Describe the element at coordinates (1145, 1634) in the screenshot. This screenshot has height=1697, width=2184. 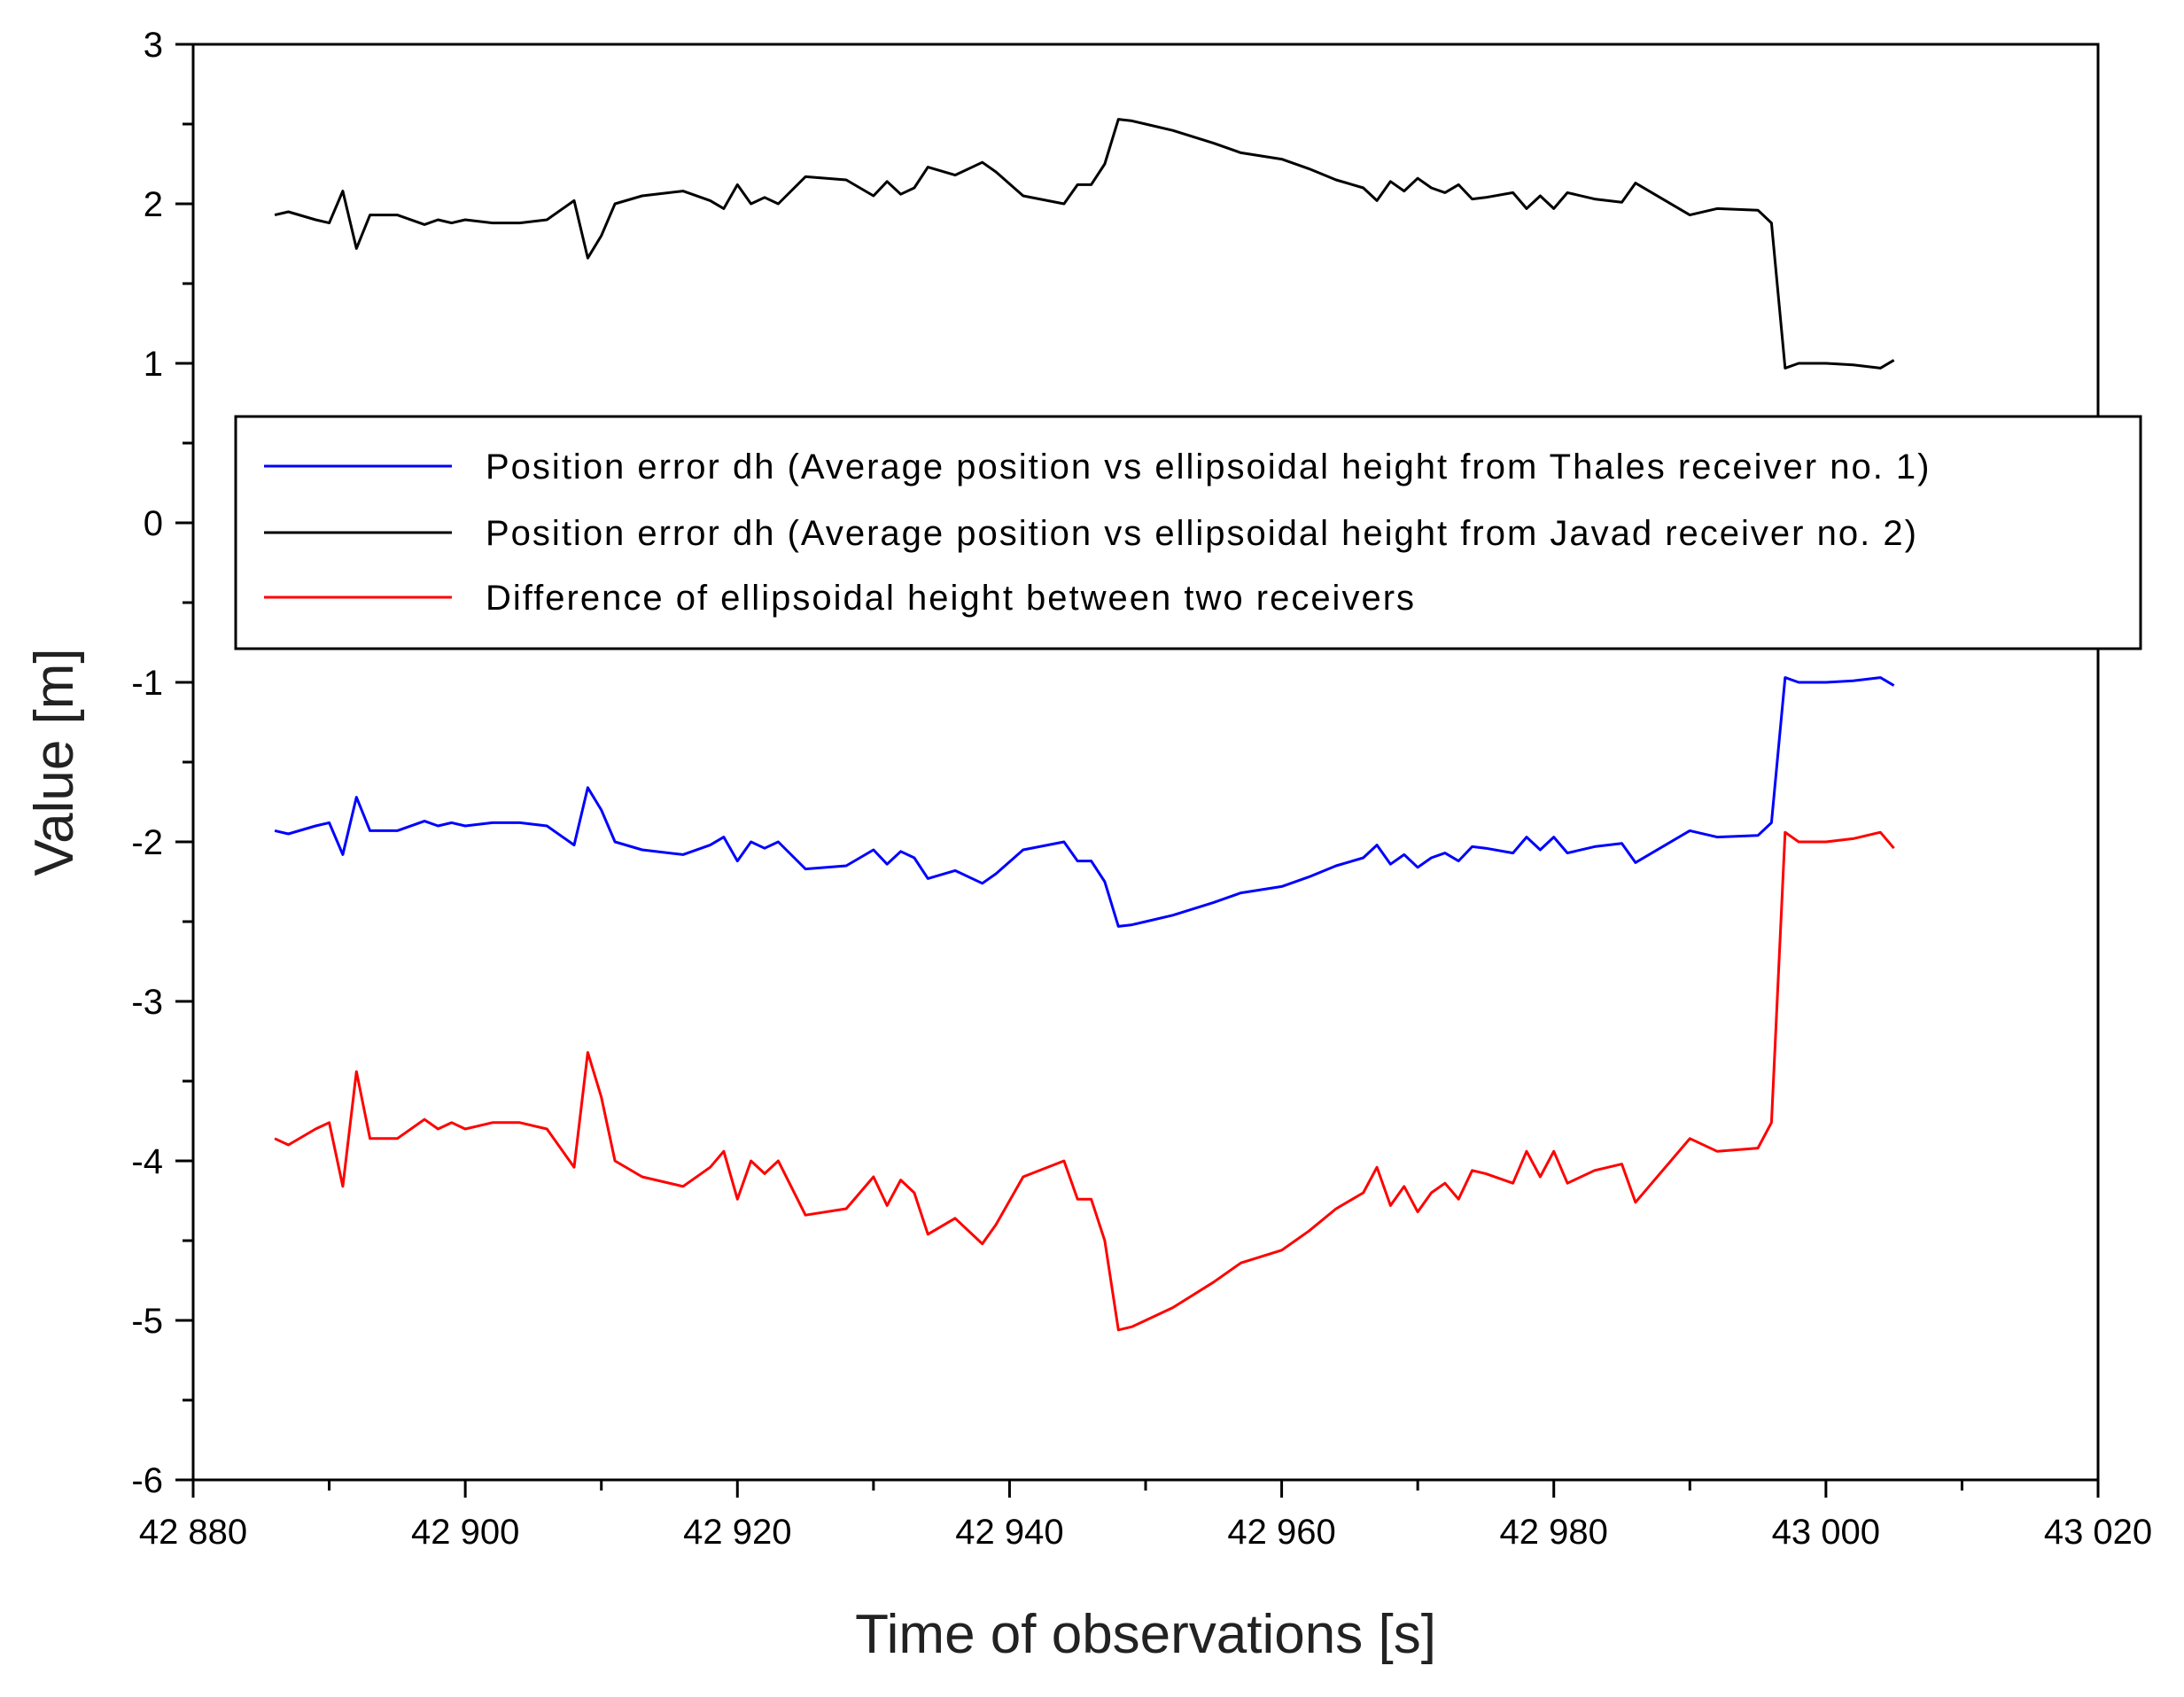
I see `x-axis-title: Time of observations [s]` at that location.